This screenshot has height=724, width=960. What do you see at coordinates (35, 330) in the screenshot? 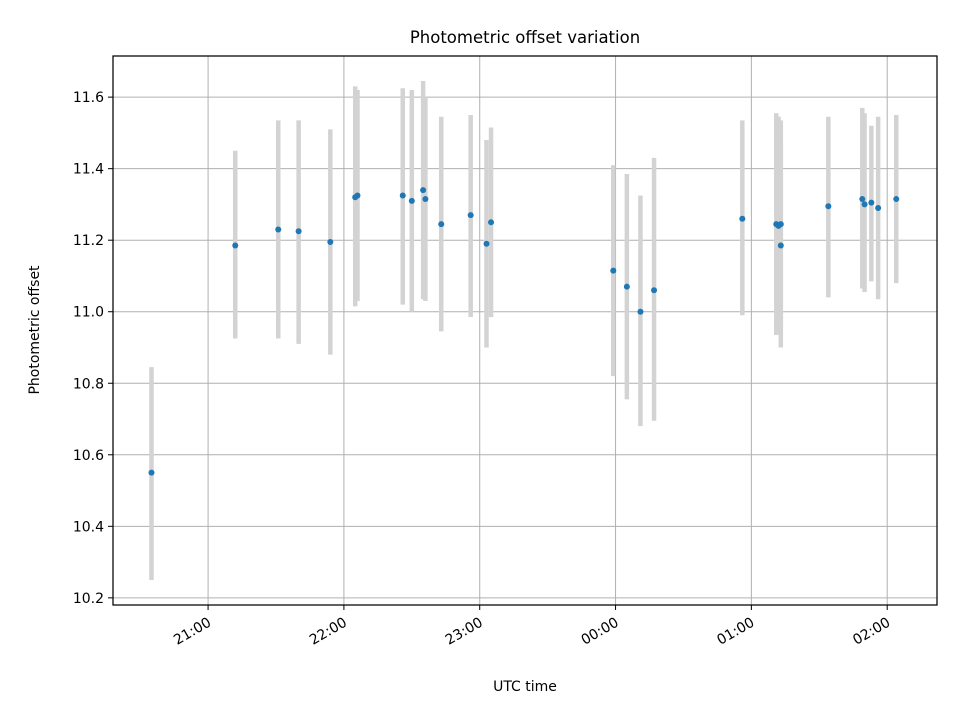
I see `y-axis-label: Photometric offset` at bounding box center [35, 330].